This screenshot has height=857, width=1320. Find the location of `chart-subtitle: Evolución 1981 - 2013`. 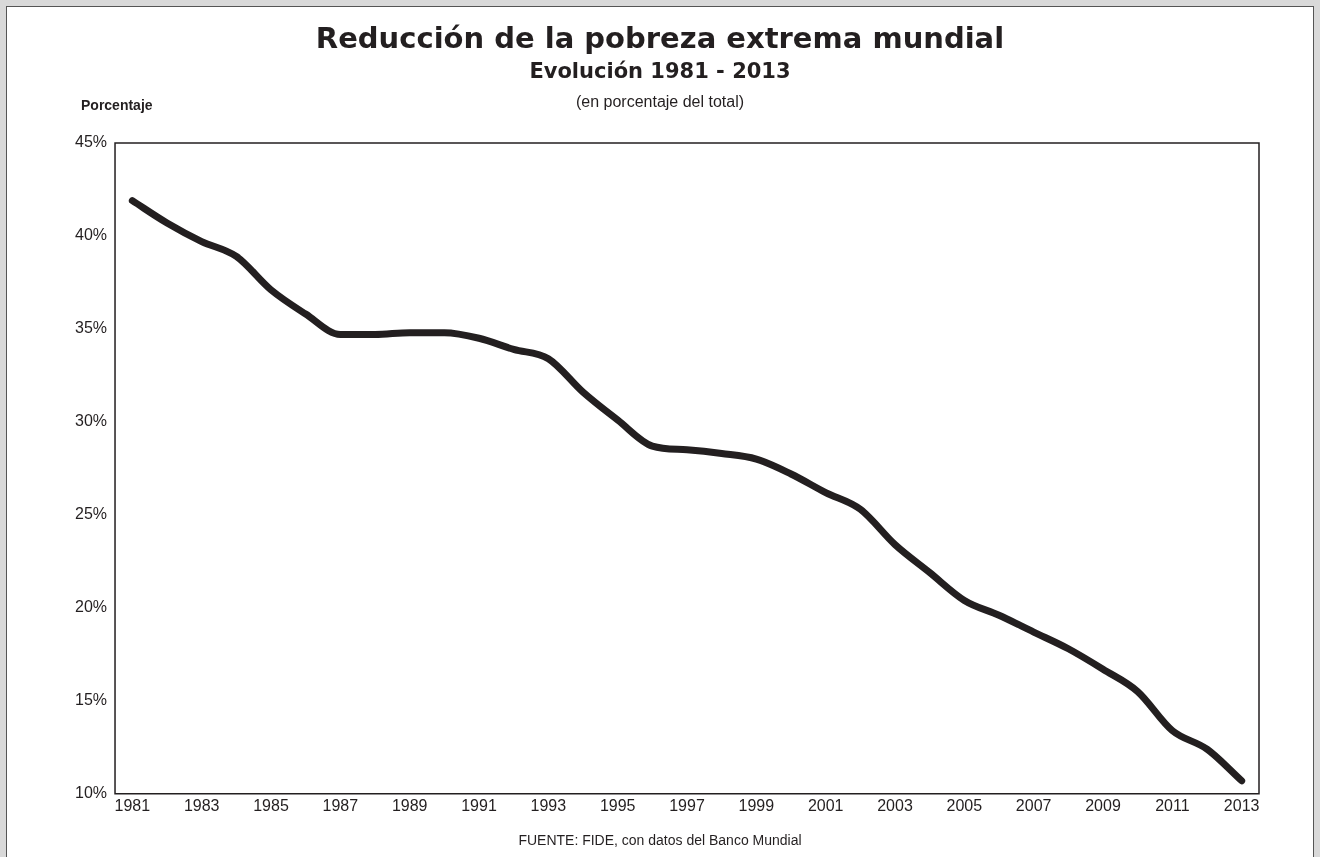

chart-subtitle: Evolución 1981 - 2013 is located at coordinates (660, 71).